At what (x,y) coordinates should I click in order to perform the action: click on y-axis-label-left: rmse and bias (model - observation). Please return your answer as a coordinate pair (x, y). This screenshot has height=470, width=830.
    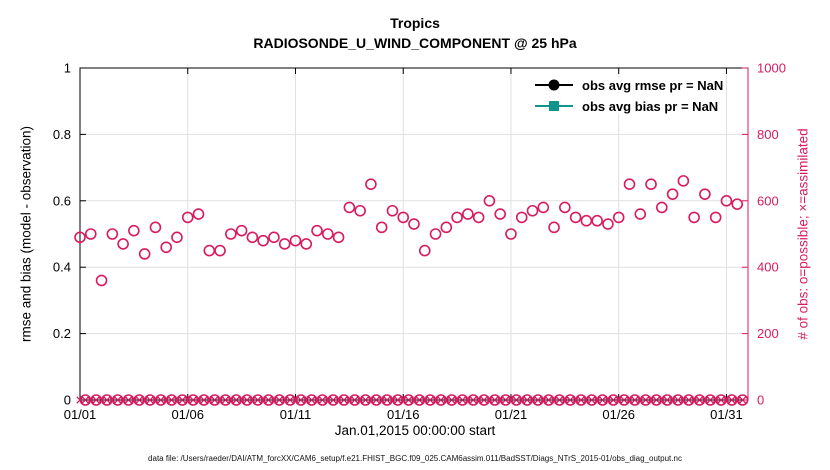
    Looking at the image, I should click on (26, 234).